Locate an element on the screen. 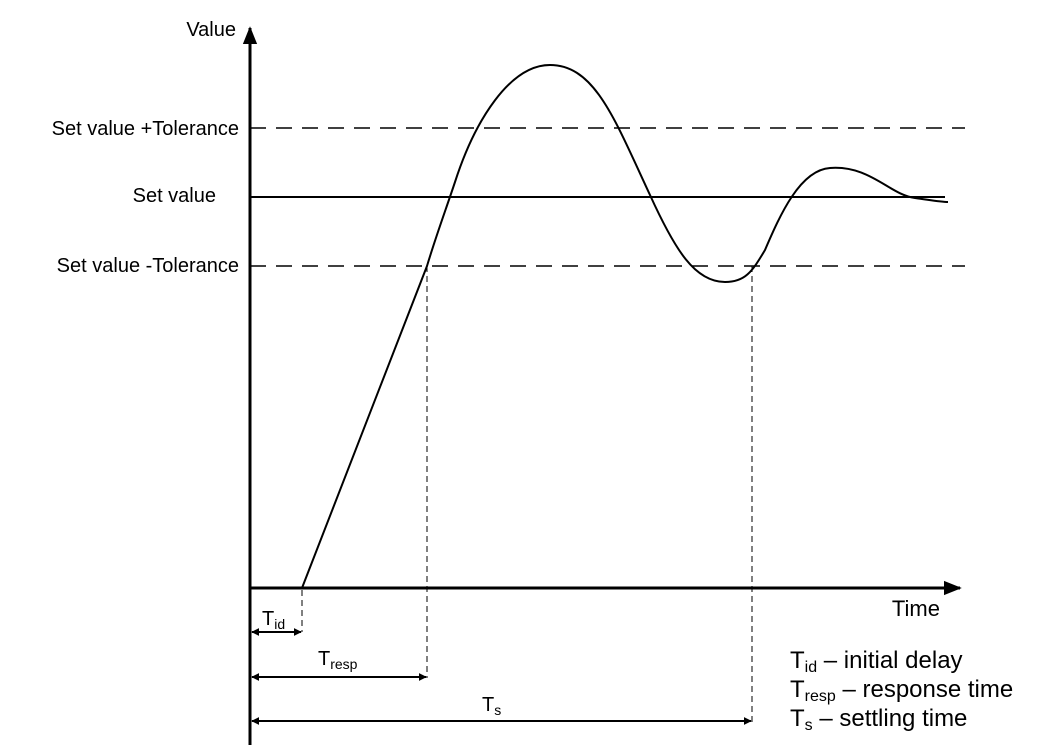 The image size is (1040, 749). upper-tolerance-label: Set value +Tolerance is located at coordinates (145, 129).